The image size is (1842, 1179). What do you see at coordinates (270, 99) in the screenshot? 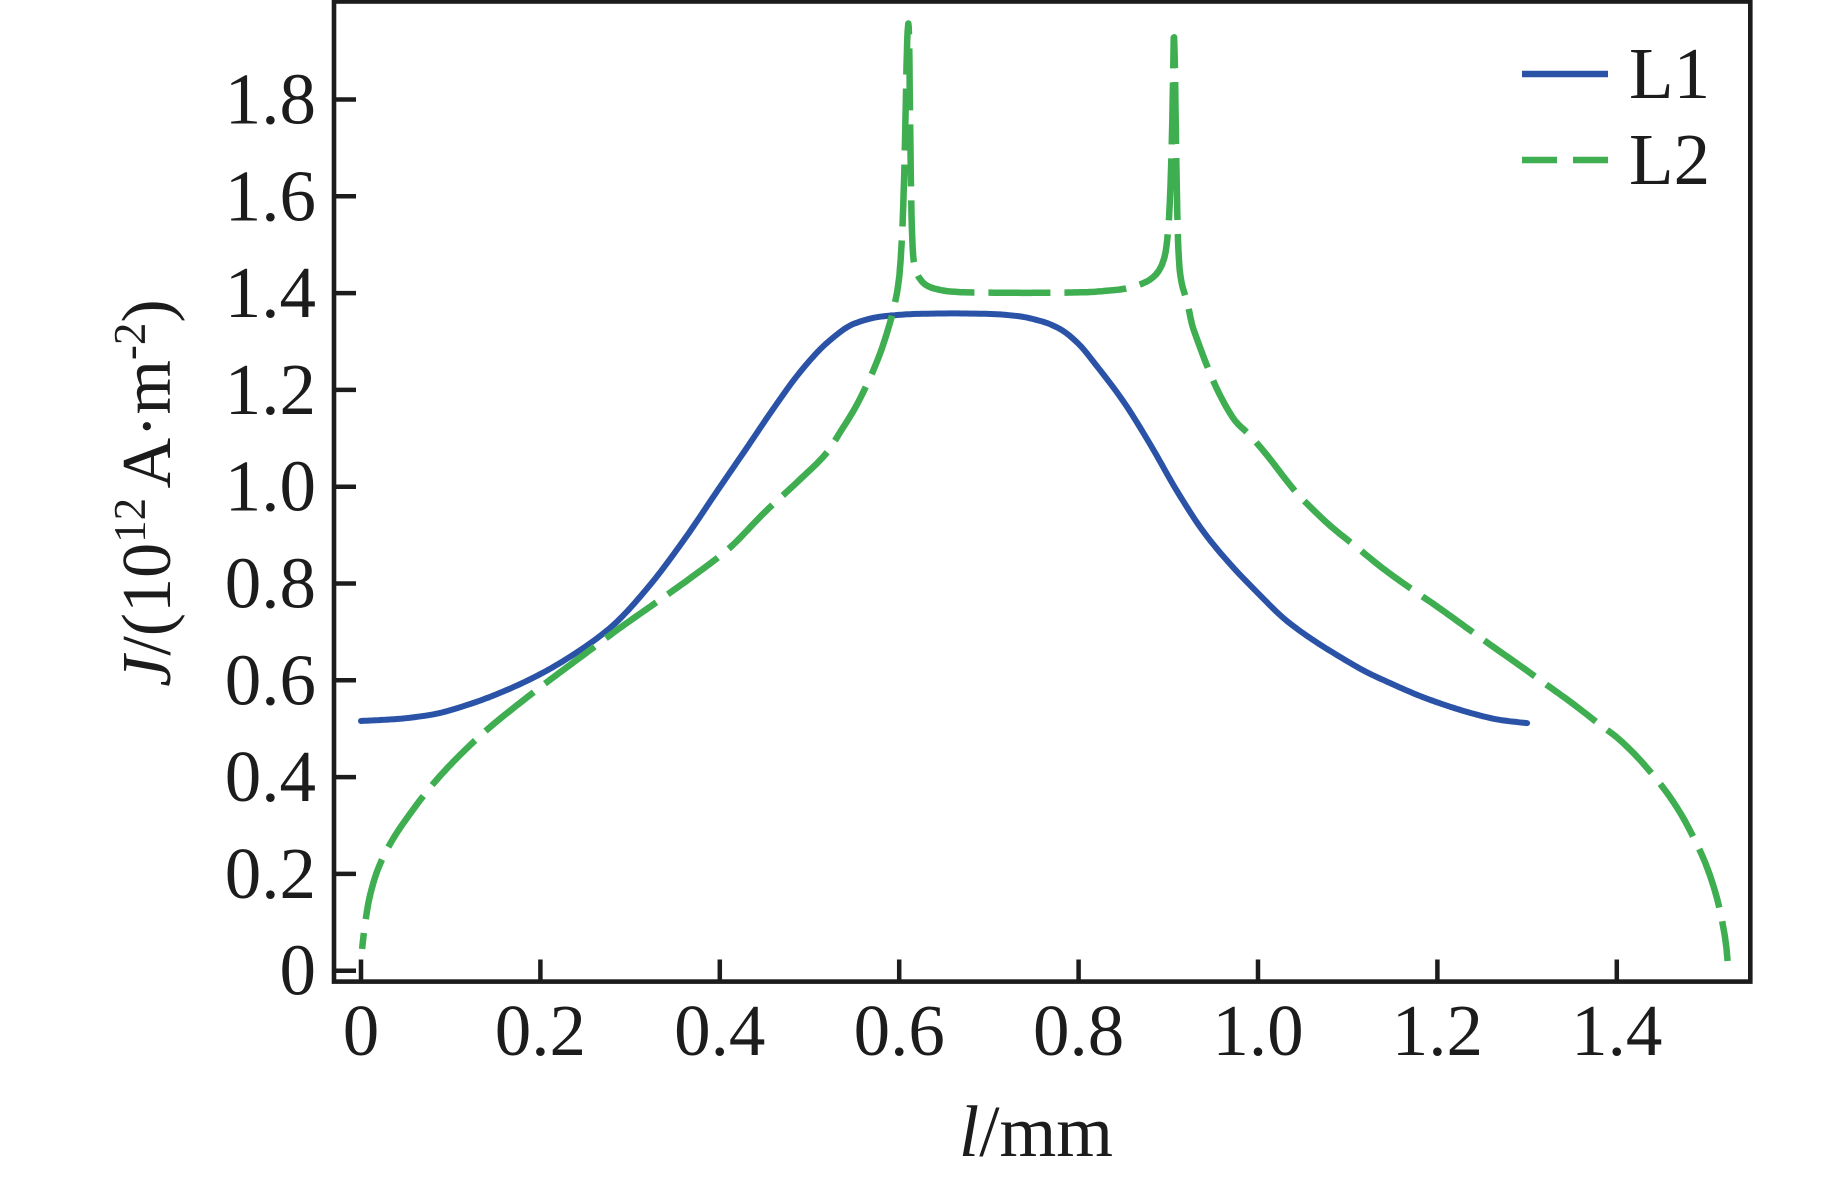
I see `svg-text: 1.8` at bounding box center [270, 99].